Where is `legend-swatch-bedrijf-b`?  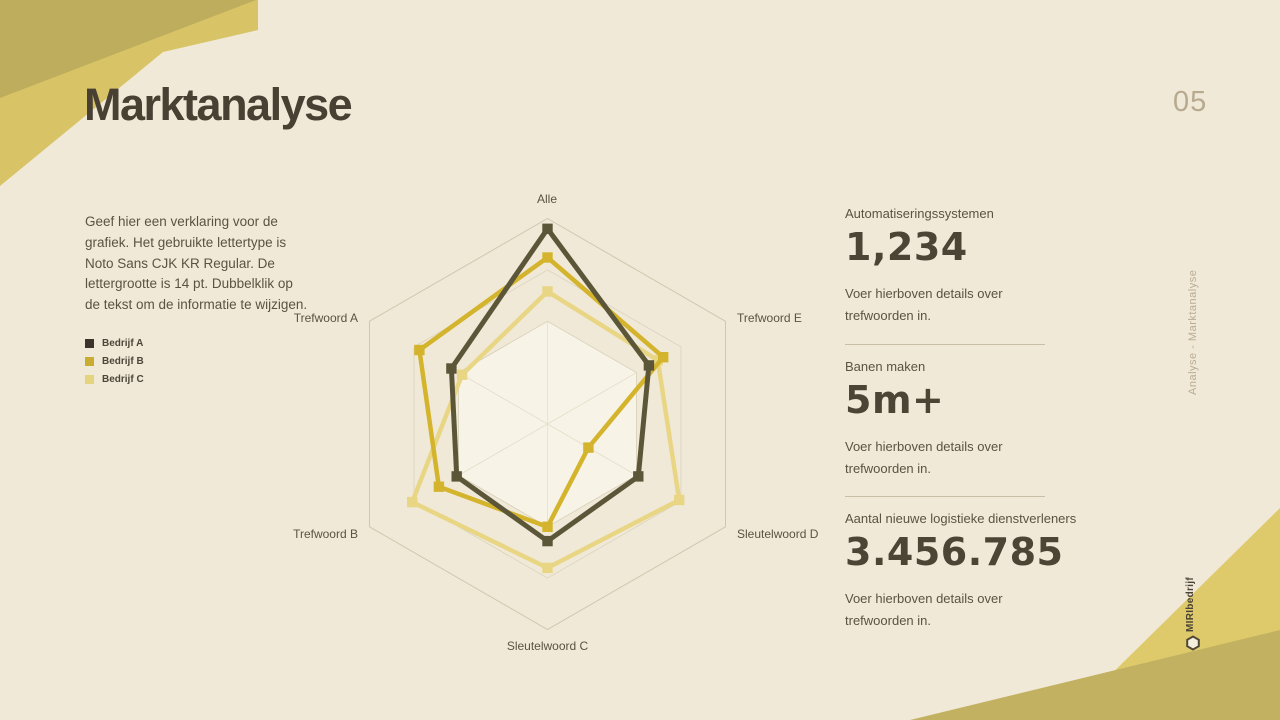
legend-swatch-bedrijf-b is located at coordinates (89, 361).